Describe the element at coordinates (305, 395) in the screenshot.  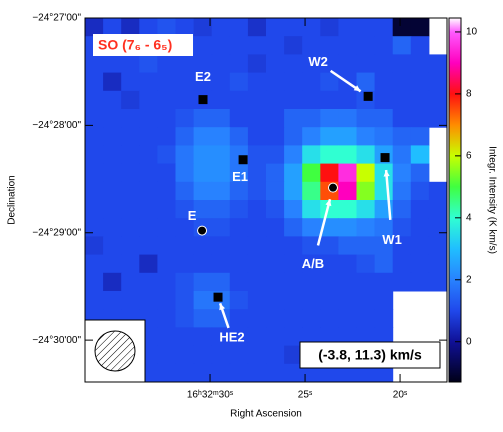
I see `x-tick-label: 25ˢ` at that location.